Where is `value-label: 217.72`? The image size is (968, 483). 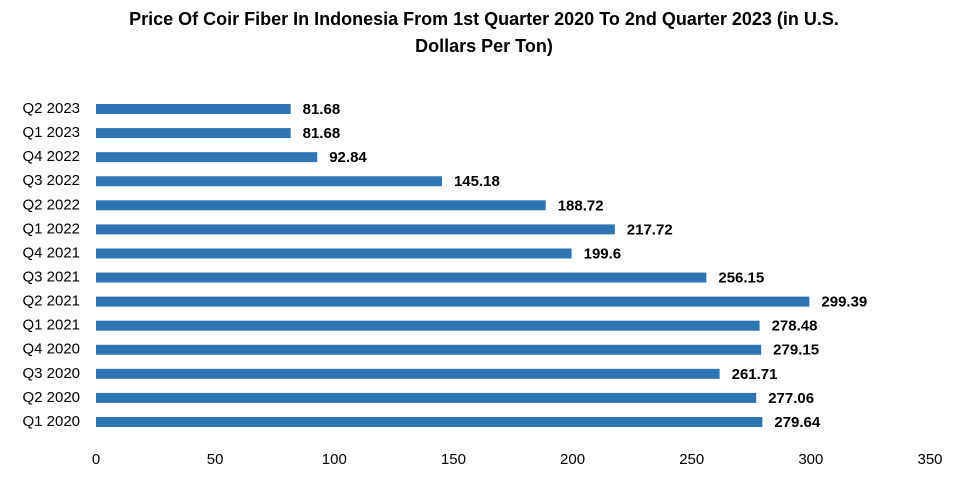
value-label: 217.72 is located at coordinates (650, 229).